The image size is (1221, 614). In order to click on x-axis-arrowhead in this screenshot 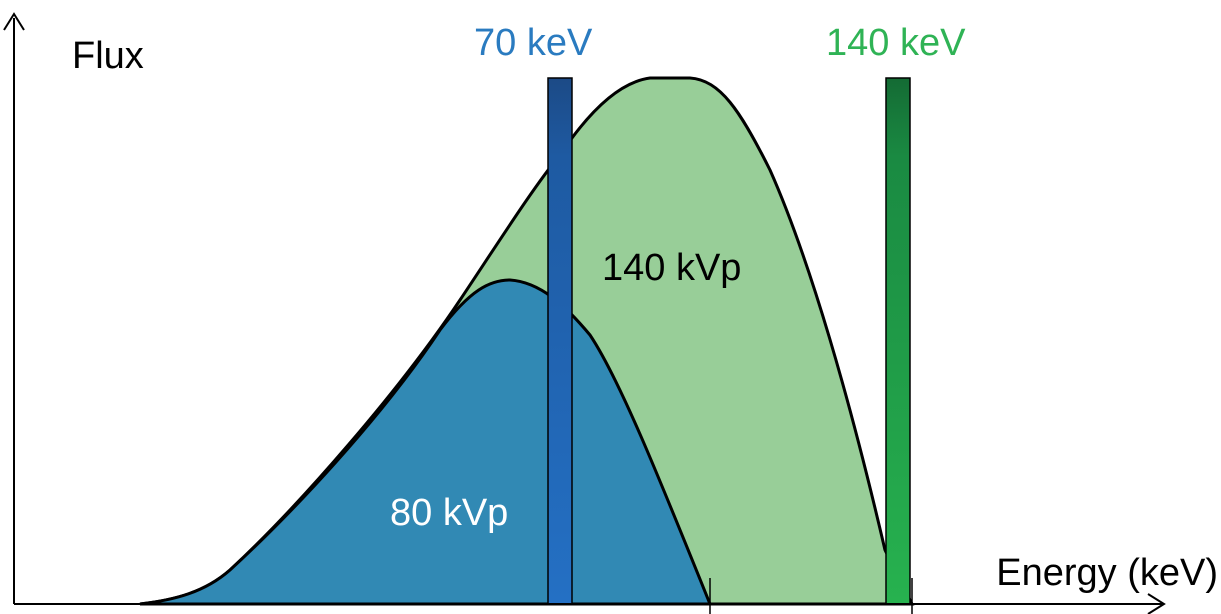, I will do `click(1156, 603)`.